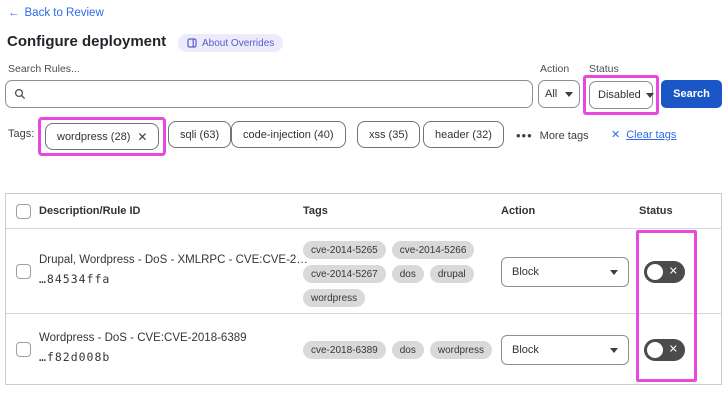 This screenshot has height=406, width=725. What do you see at coordinates (555, 69) in the screenshot?
I see `action-filter-label: Action` at bounding box center [555, 69].